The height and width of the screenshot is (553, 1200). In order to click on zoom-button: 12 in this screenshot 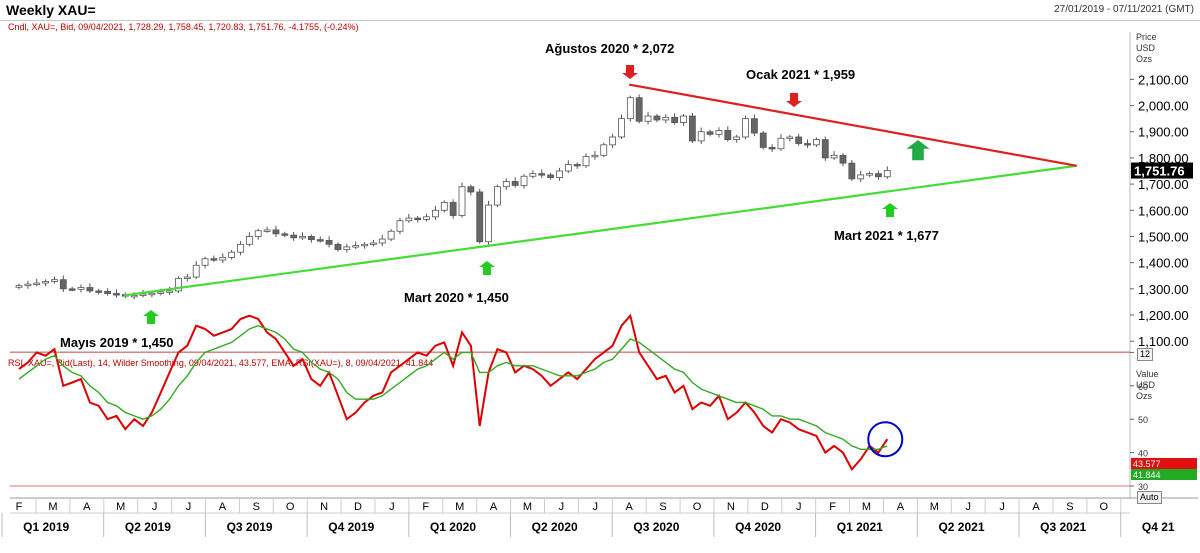, I will do `click(1145, 354)`.